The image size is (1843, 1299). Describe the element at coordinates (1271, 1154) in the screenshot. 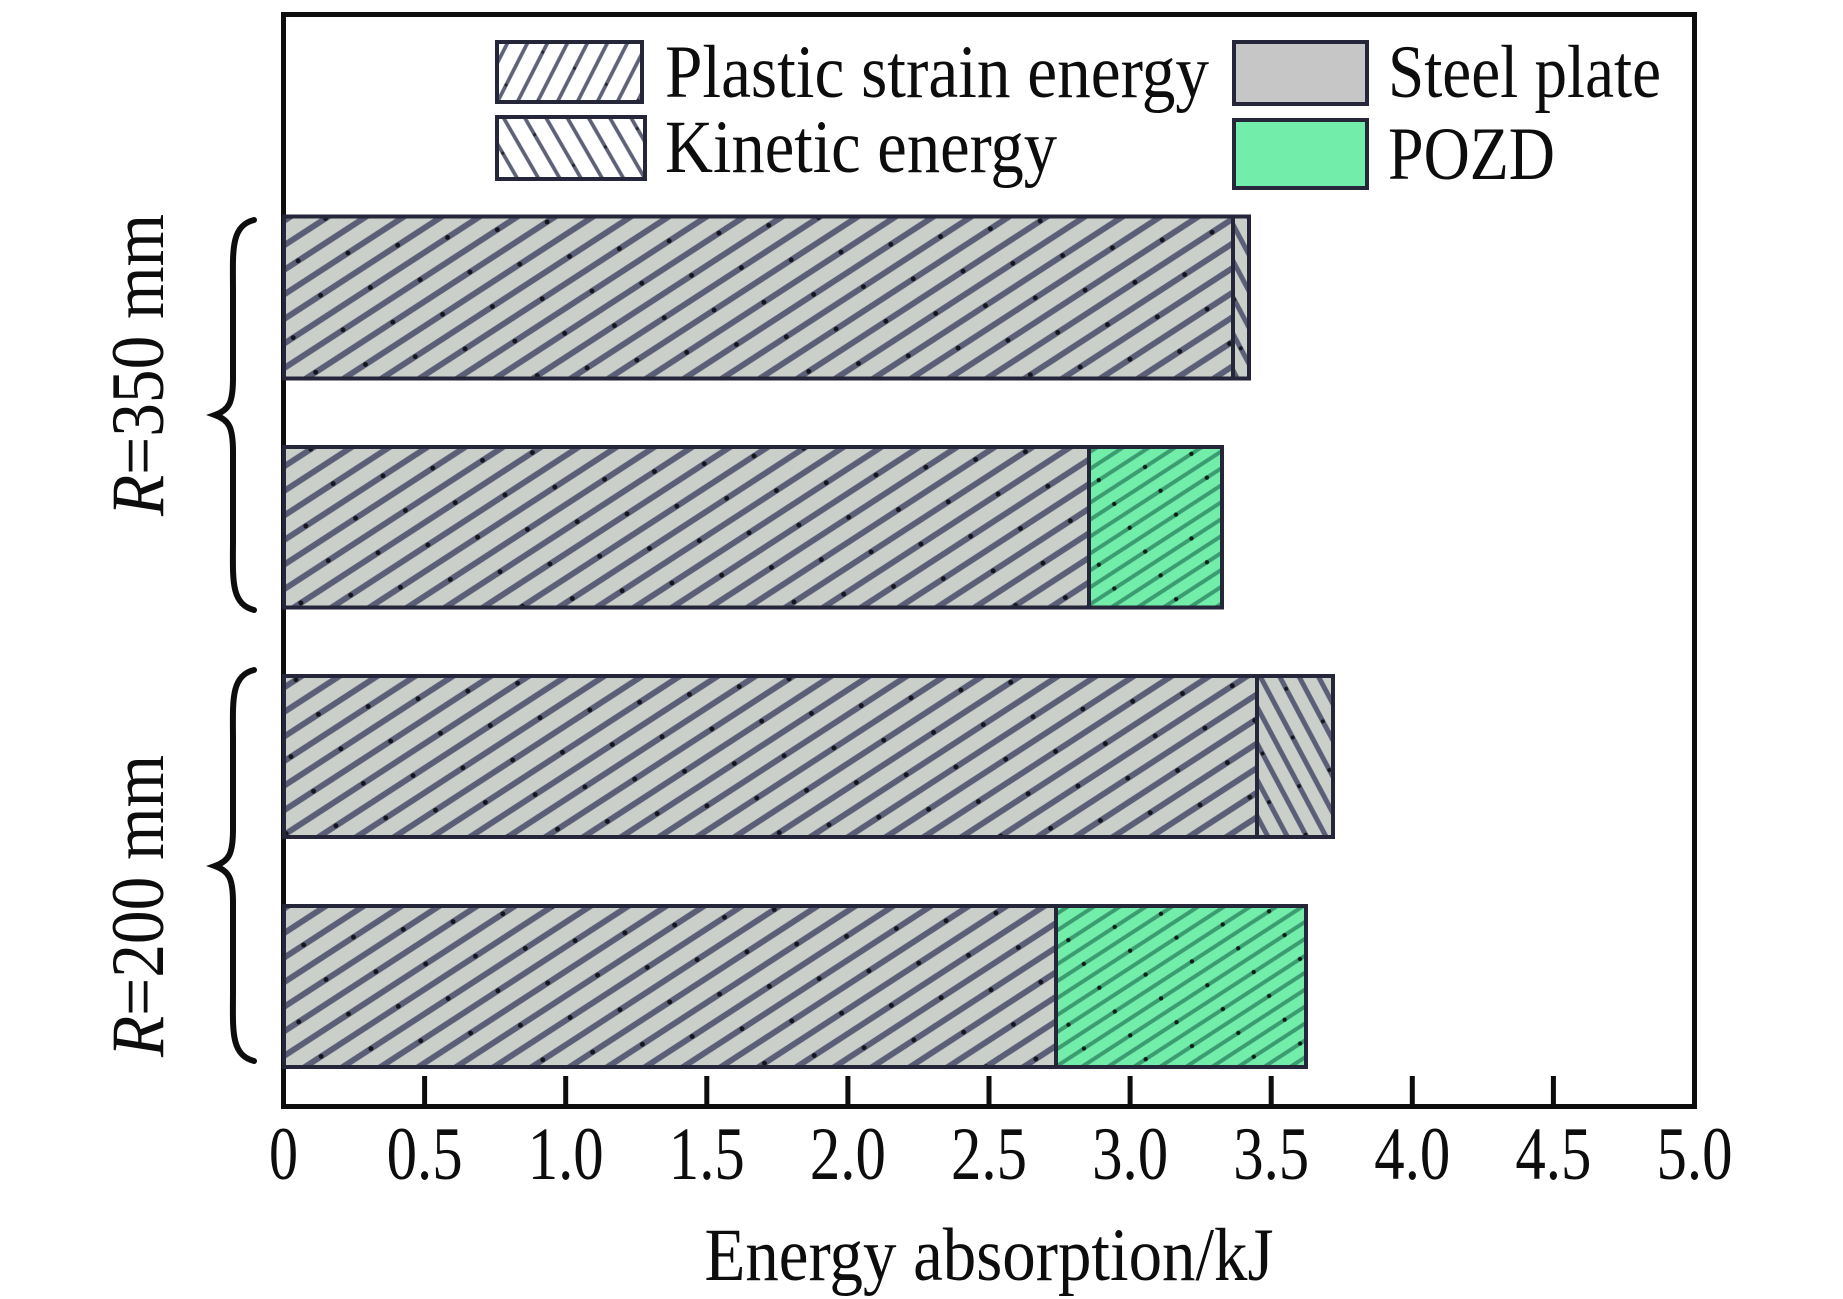

I see `svg-text: 3.5` at that location.